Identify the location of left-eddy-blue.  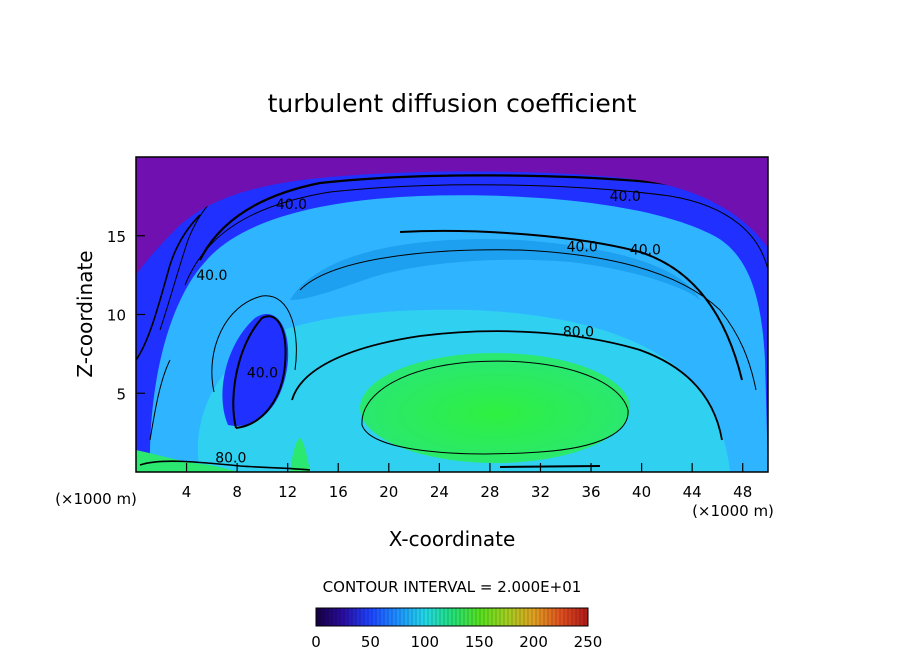
(255, 370).